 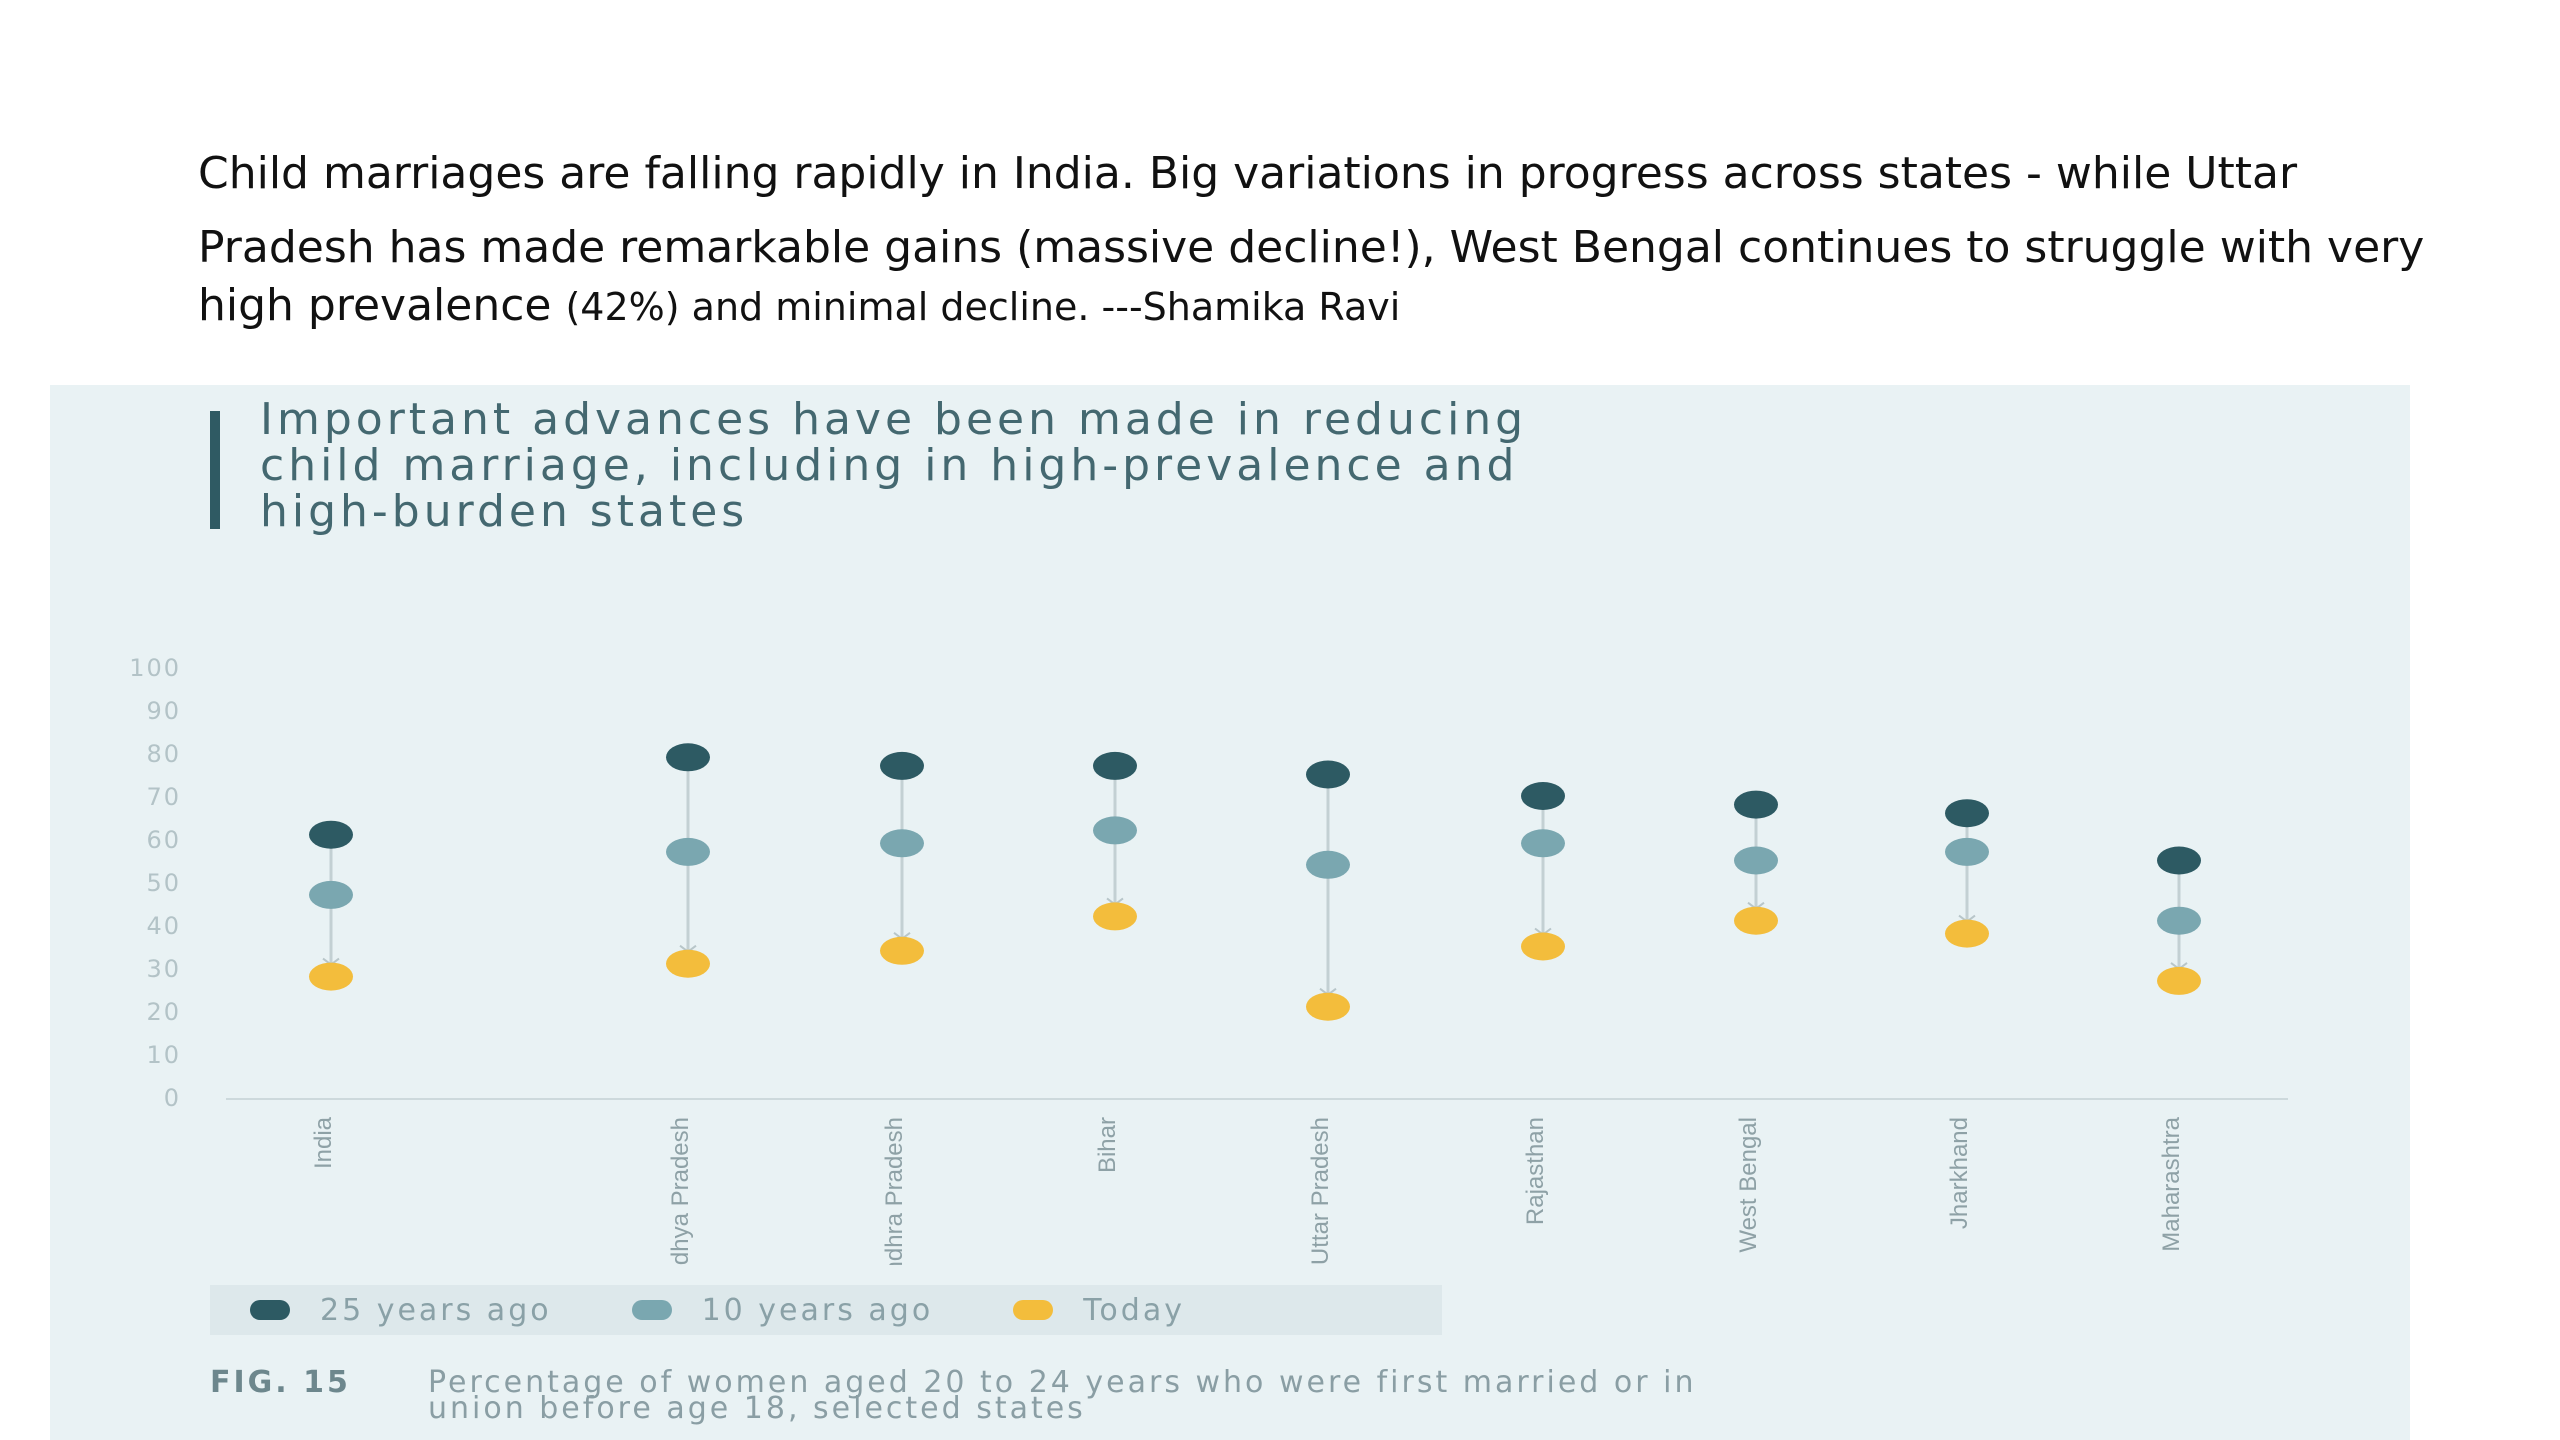 What do you see at coordinates (280, 1382) in the screenshot?
I see `figure-label: FIG. 15` at bounding box center [280, 1382].